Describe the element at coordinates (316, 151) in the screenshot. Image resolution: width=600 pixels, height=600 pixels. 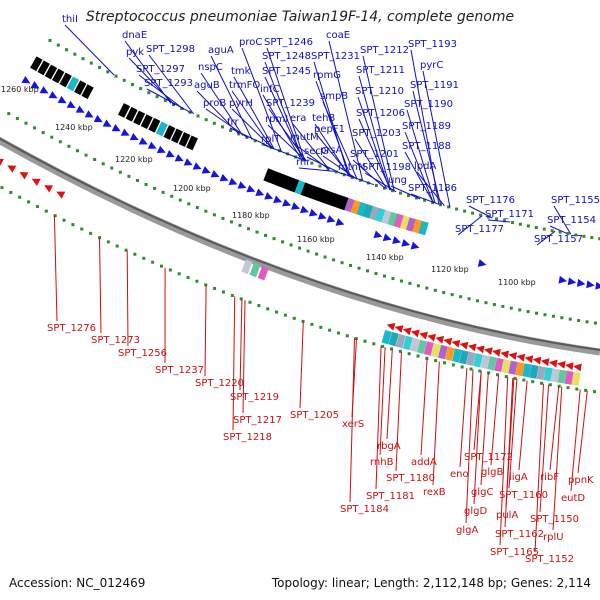
I see `gene-label-secg: secG` at that location.